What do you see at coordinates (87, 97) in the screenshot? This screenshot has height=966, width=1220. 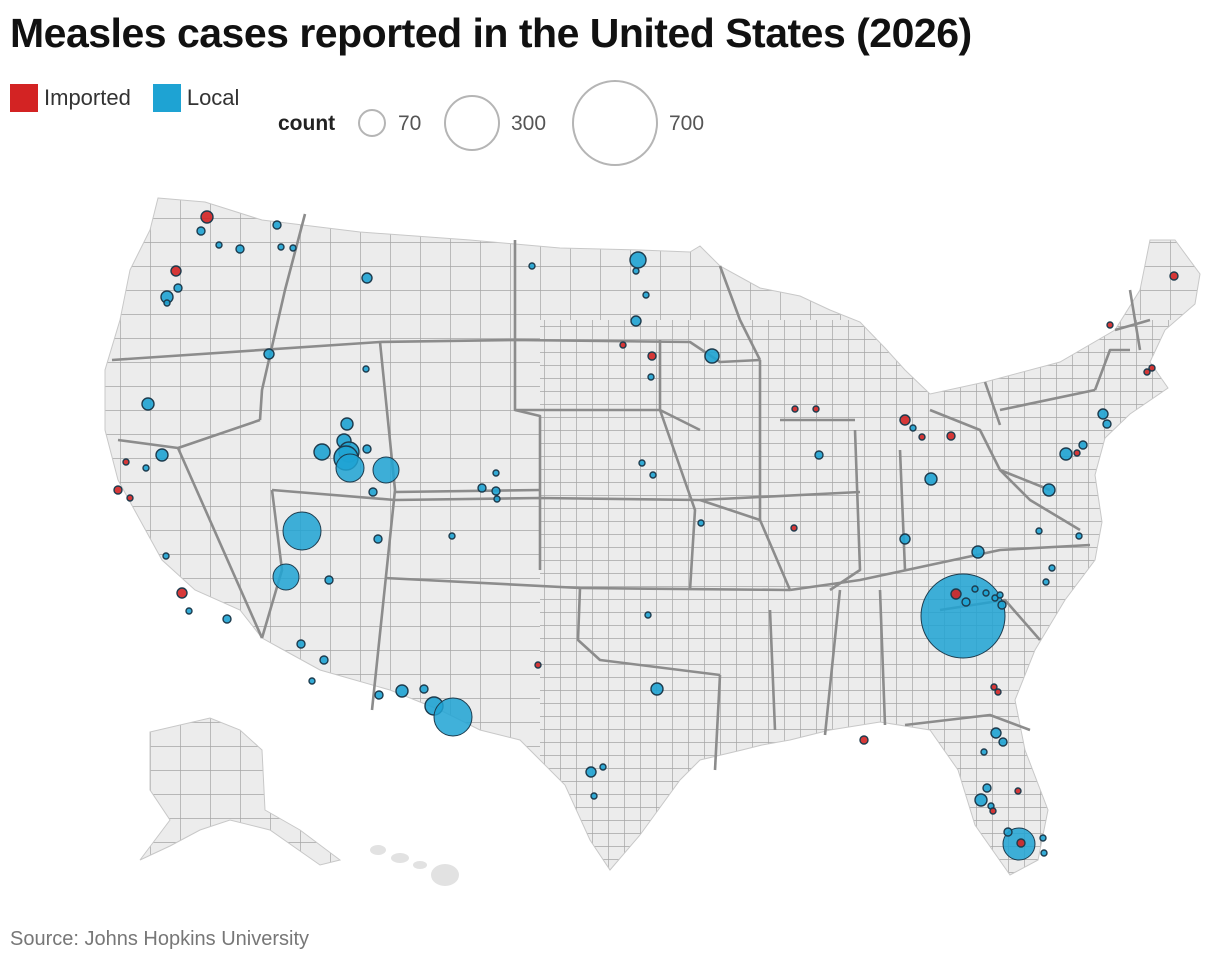 I see `legend-label-imported: Imported` at bounding box center [87, 97].